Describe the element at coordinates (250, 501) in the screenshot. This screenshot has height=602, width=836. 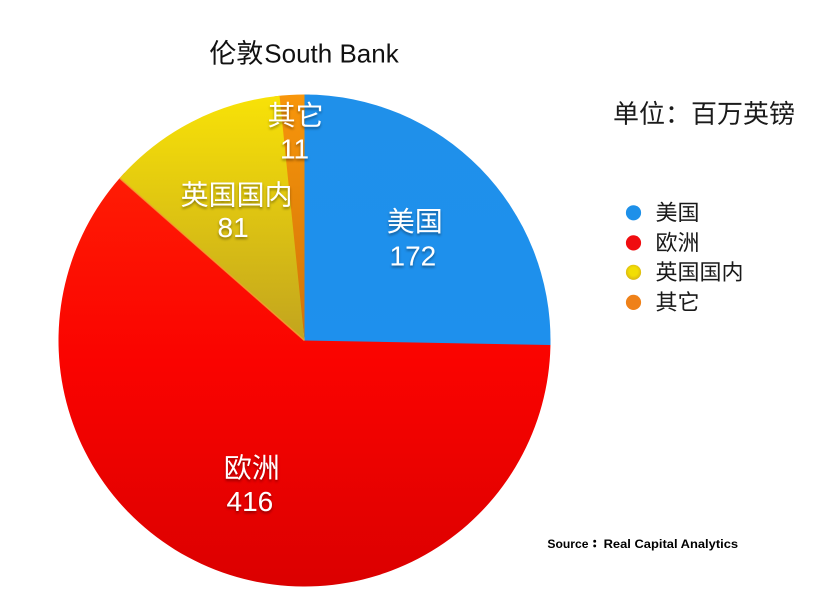
I see `svg-text: 416` at that location.